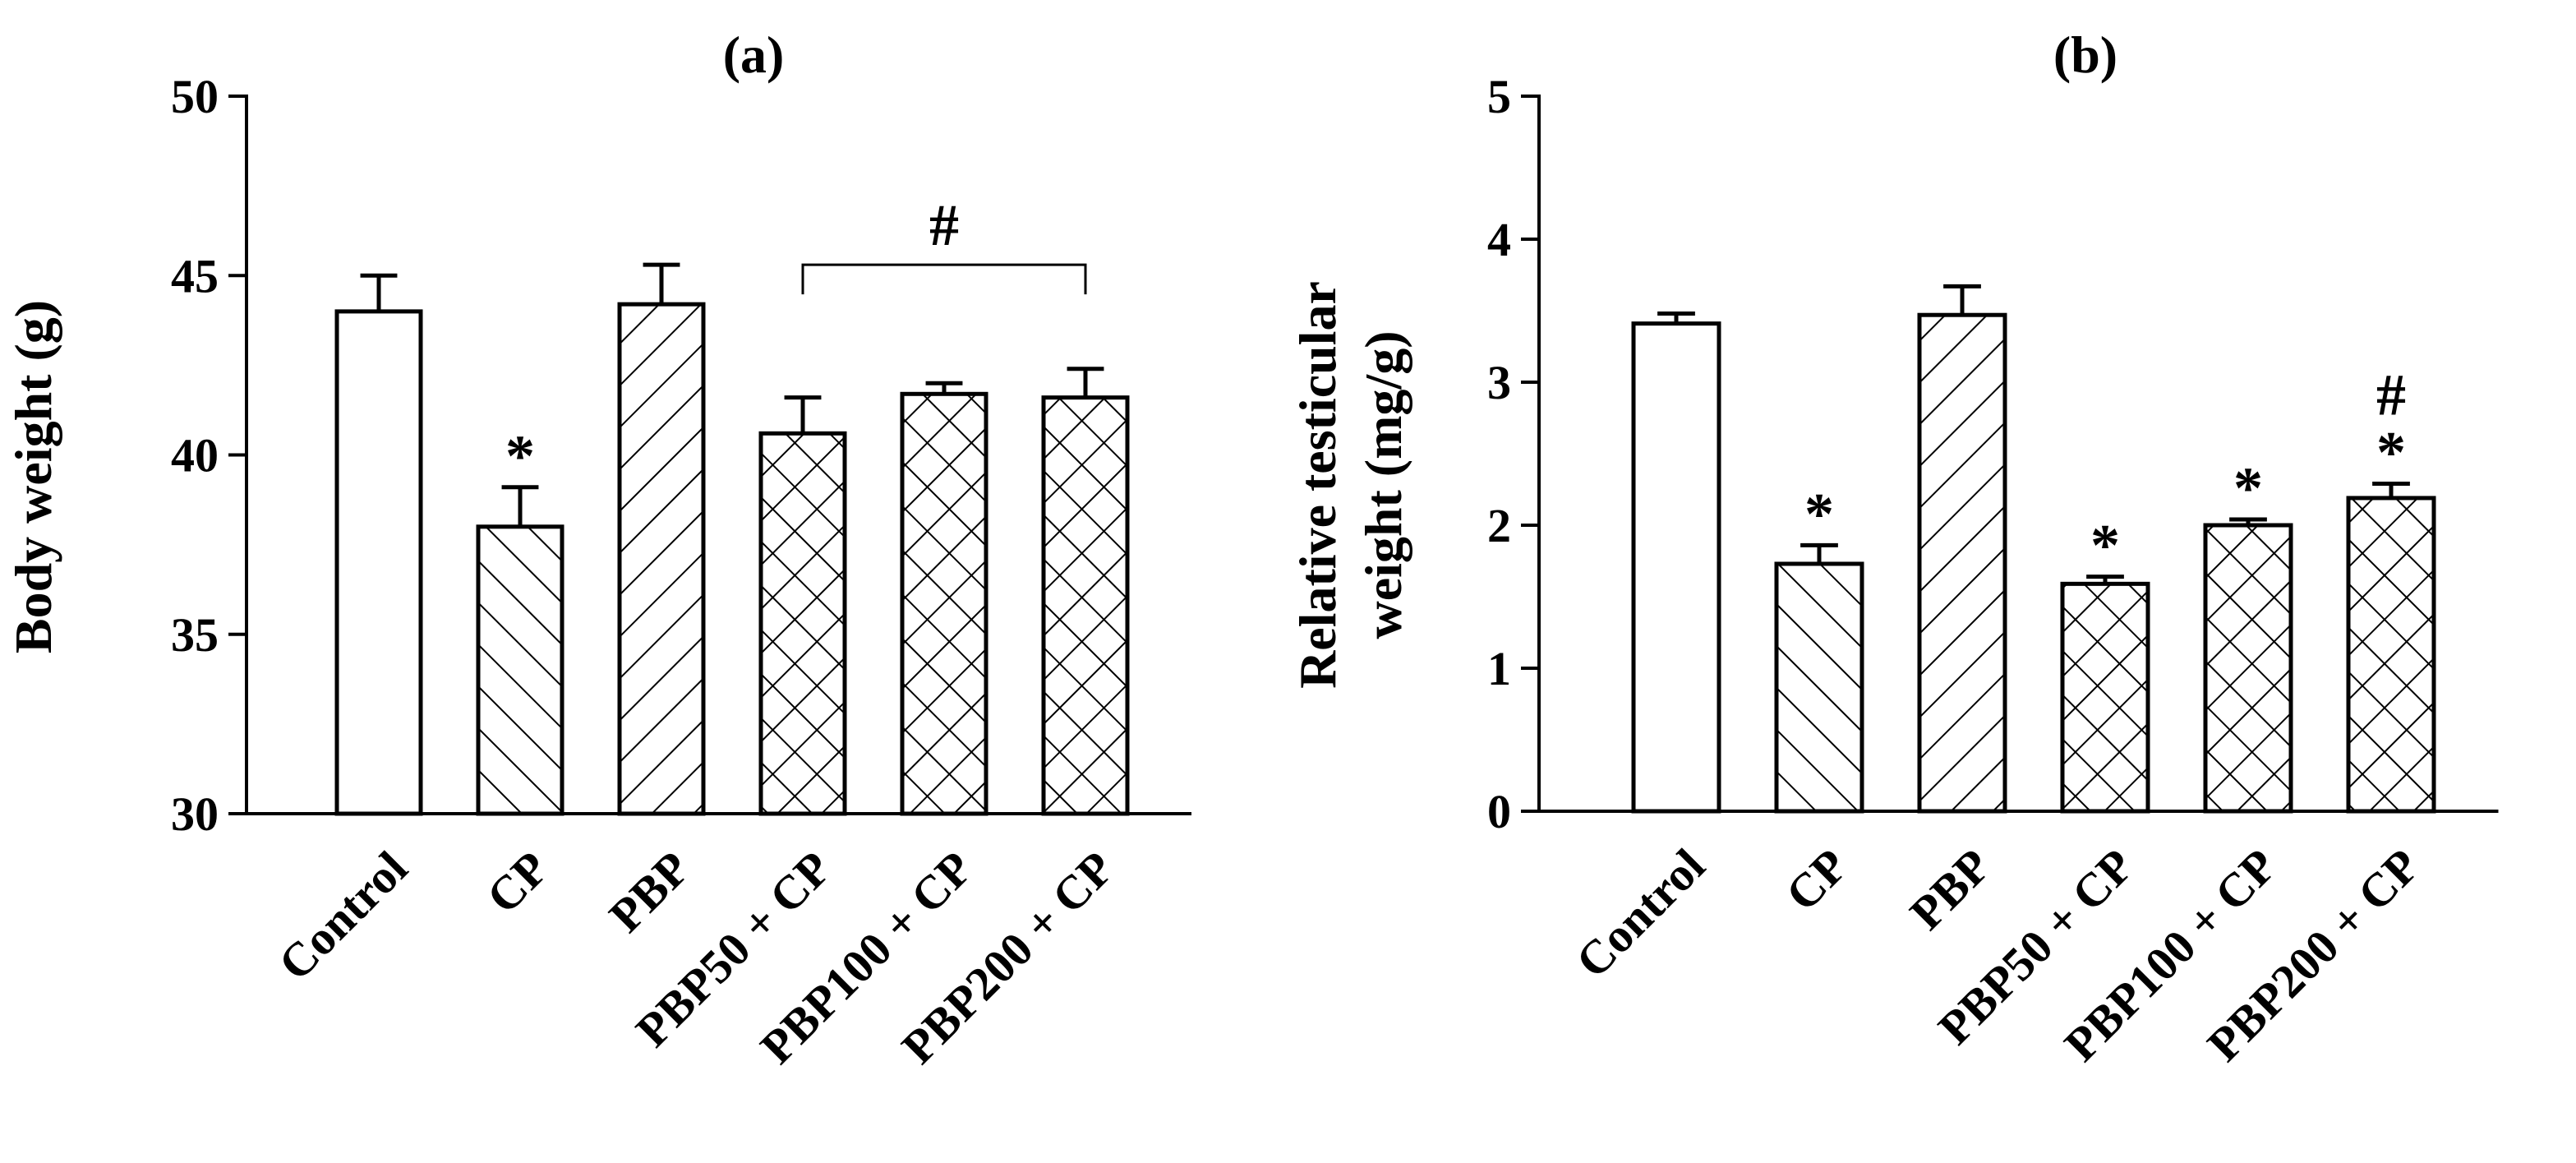  Describe the element at coordinates (195, 456) in the screenshot. I see `y-tick-label: 40` at that location.